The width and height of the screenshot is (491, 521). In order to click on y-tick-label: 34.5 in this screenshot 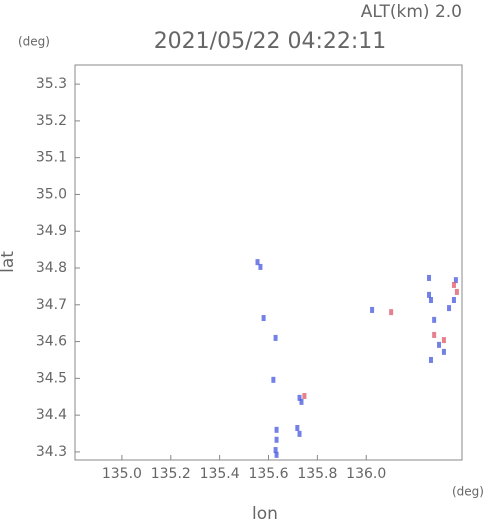, I will do `click(51, 378)`.